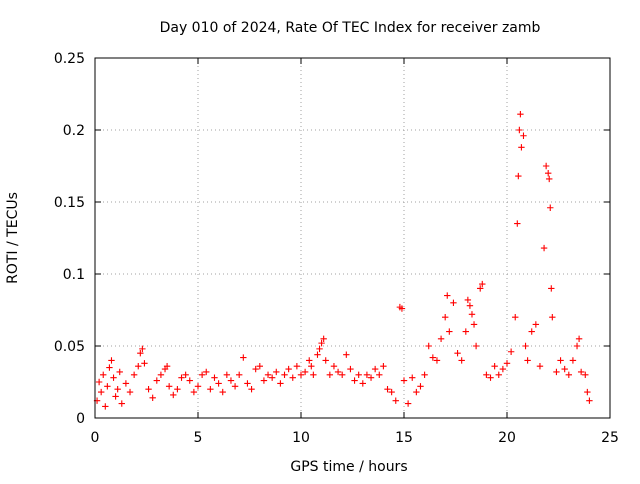  What do you see at coordinates (404, 438) in the screenshot?
I see `x-tick-label: 15` at bounding box center [404, 438].